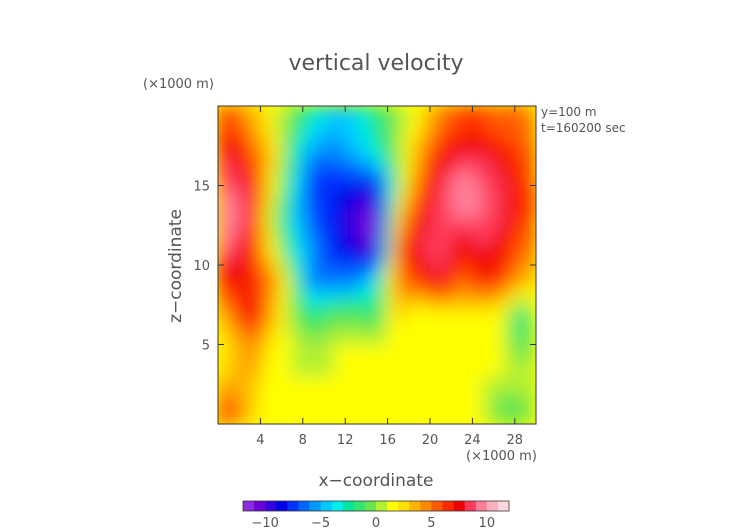  What do you see at coordinates (569, 112) in the screenshot?
I see `annotation-y: y=100 m` at bounding box center [569, 112].